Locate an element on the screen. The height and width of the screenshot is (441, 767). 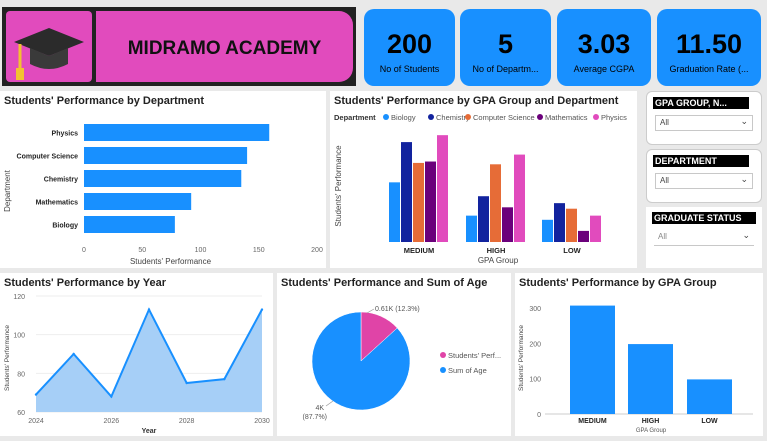
x-axis-label: GPA Group is located at coordinates (498, 260).